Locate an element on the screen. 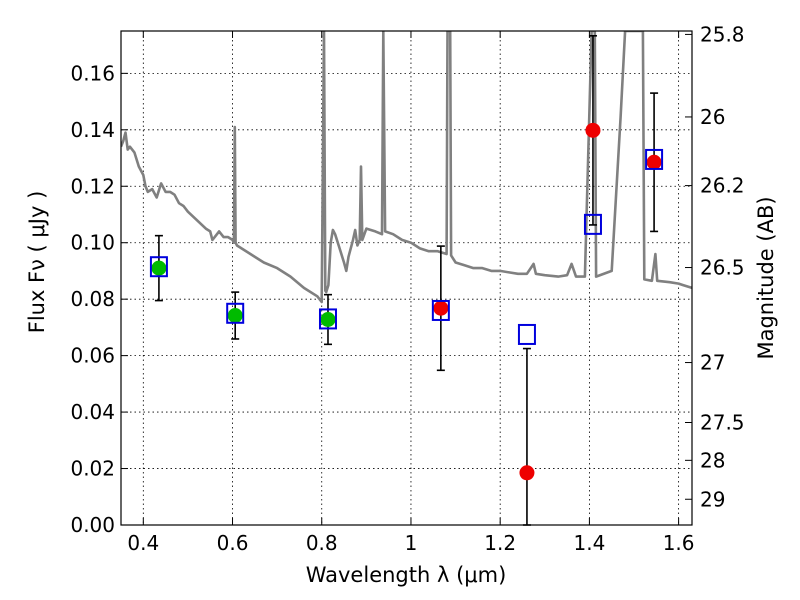 Image resolution: width=800 pixels, height=600 pixels. x-tick-label: 0.6 is located at coordinates (233, 543).